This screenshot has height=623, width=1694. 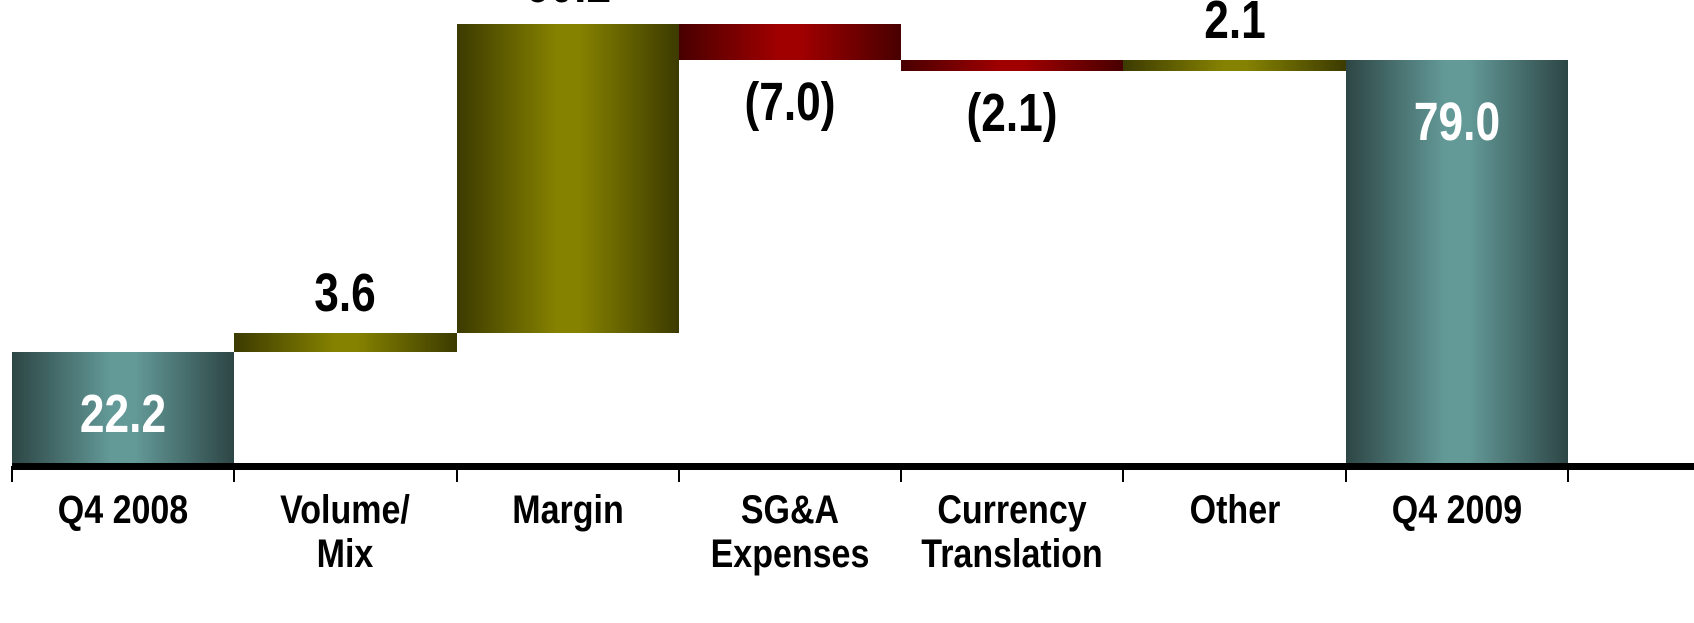 What do you see at coordinates (1456, 122) in the screenshot?
I see `value-label: 79.0` at bounding box center [1456, 122].